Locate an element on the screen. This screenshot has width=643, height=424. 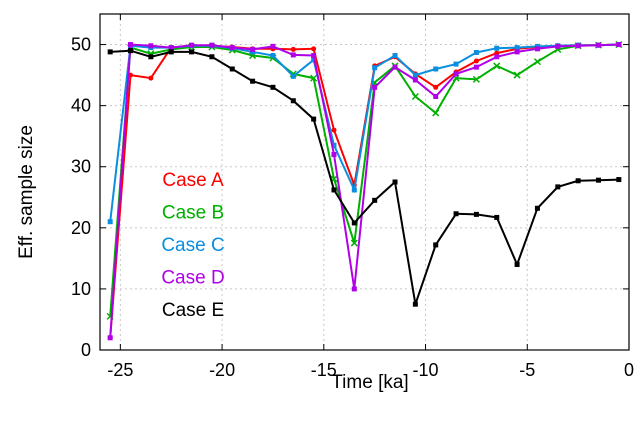
legend-entry-case-e: Case E is located at coordinates (193, 310).